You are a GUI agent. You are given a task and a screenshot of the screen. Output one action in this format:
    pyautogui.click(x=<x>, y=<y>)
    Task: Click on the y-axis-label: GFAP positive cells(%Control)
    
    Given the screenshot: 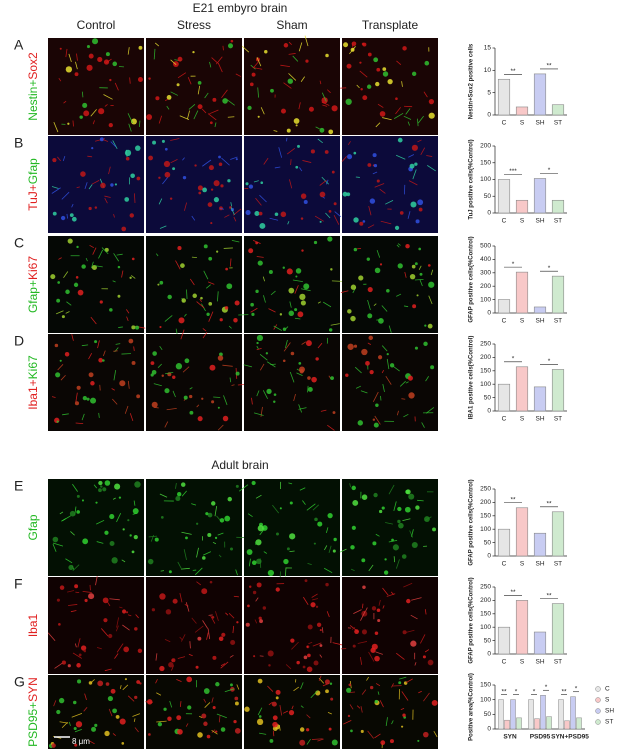 What is the action you would take?
    pyautogui.click(x=472, y=279)
    